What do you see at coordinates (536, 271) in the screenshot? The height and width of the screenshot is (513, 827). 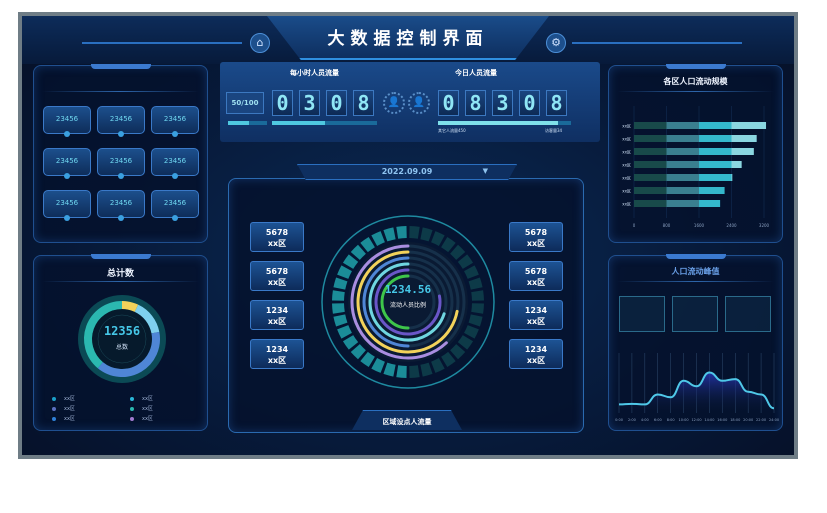 I see `stat-value: 5678` at bounding box center [536, 271].